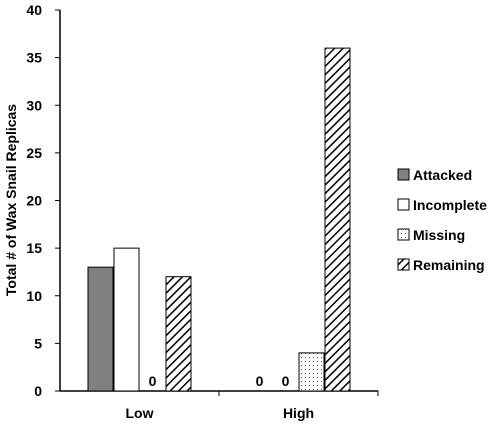 The width and height of the screenshot is (500, 426). Describe the element at coordinates (34, 58) in the screenshot. I see `y-tick-label: 35` at that location.